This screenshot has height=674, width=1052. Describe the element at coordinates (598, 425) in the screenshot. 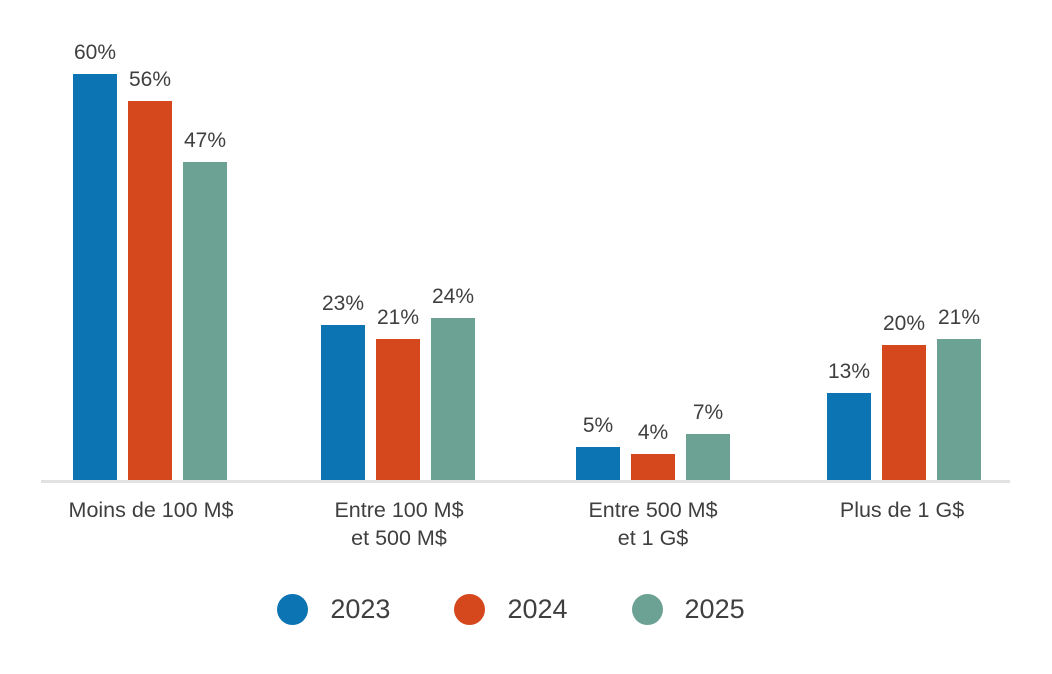

I see `value-label-2023-group3: 5%` at that location.